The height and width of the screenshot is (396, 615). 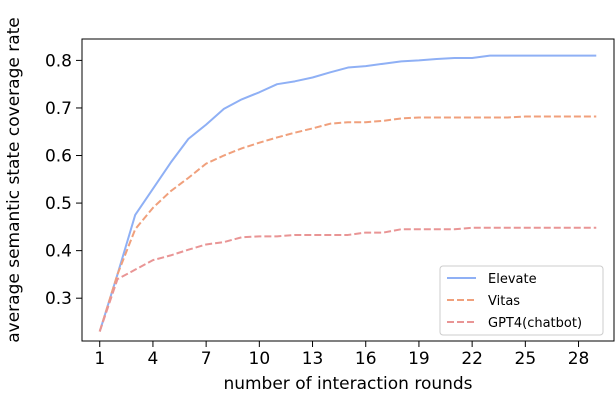 What do you see at coordinates (58, 299) in the screenshot?
I see `y-tick-label: 0.3` at bounding box center [58, 299].